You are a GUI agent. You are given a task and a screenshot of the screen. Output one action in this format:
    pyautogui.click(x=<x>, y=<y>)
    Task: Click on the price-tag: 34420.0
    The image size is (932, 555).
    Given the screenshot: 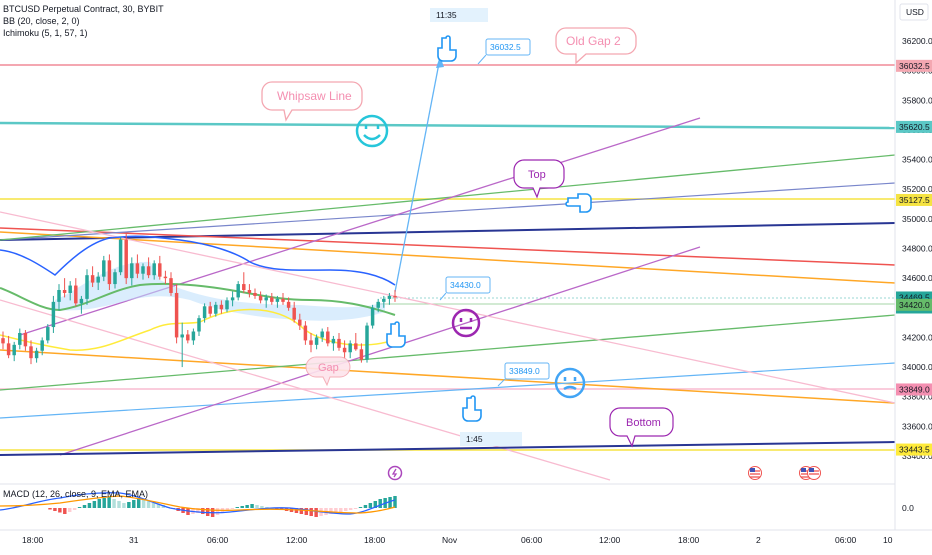 What is the action you would take?
    pyautogui.click(x=914, y=305)
    